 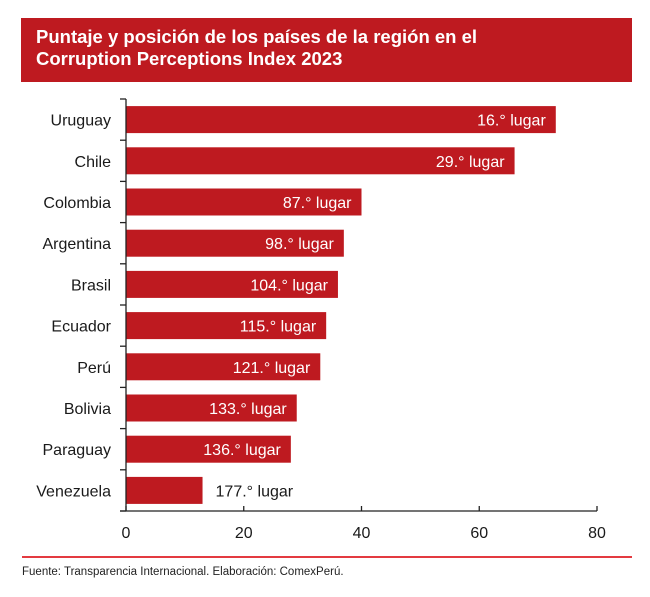 What do you see at coordinates (77, 450) in the screenshot?
I see `category-label: Paraguay` at bounding box center [77, 450].